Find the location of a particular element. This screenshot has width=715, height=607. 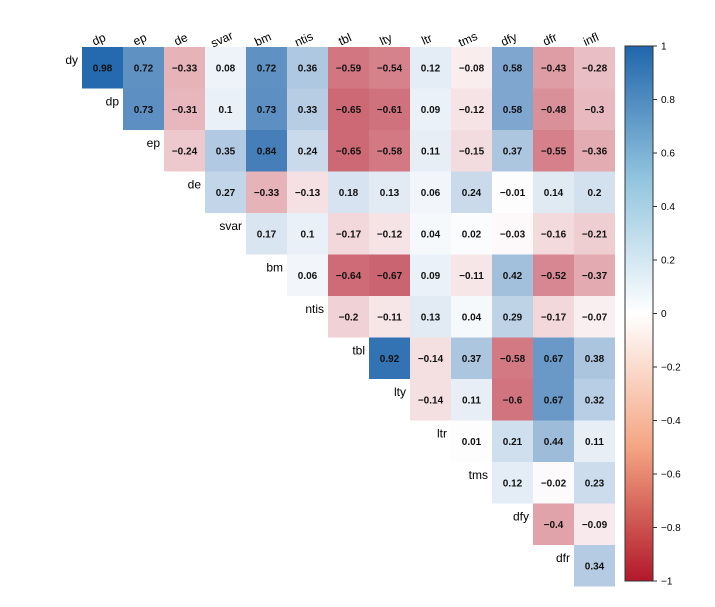

cell-value-label: −0.13 is located at coordinates (308, 193).